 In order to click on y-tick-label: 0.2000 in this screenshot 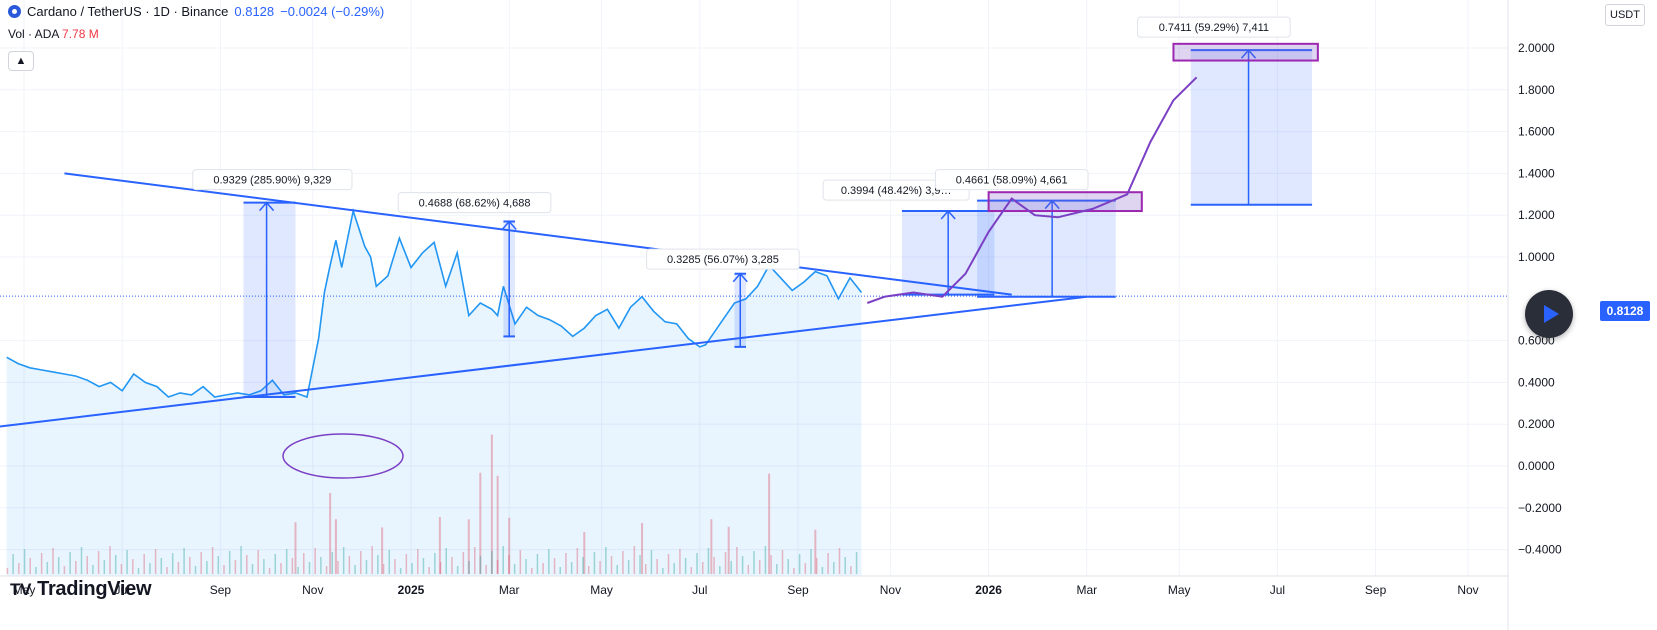, I will do `click(1536, 424)`.